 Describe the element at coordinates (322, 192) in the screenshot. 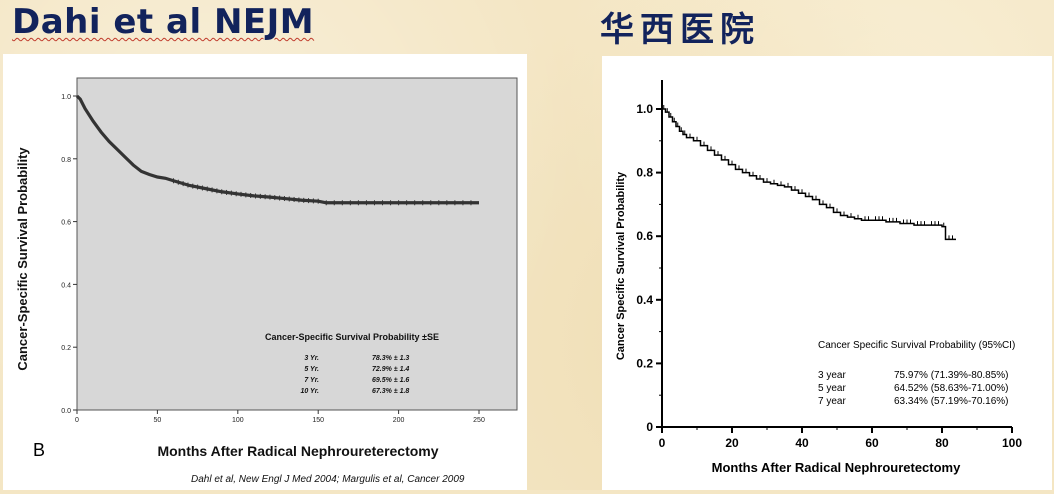

I see `left-censor-marks` at that location.